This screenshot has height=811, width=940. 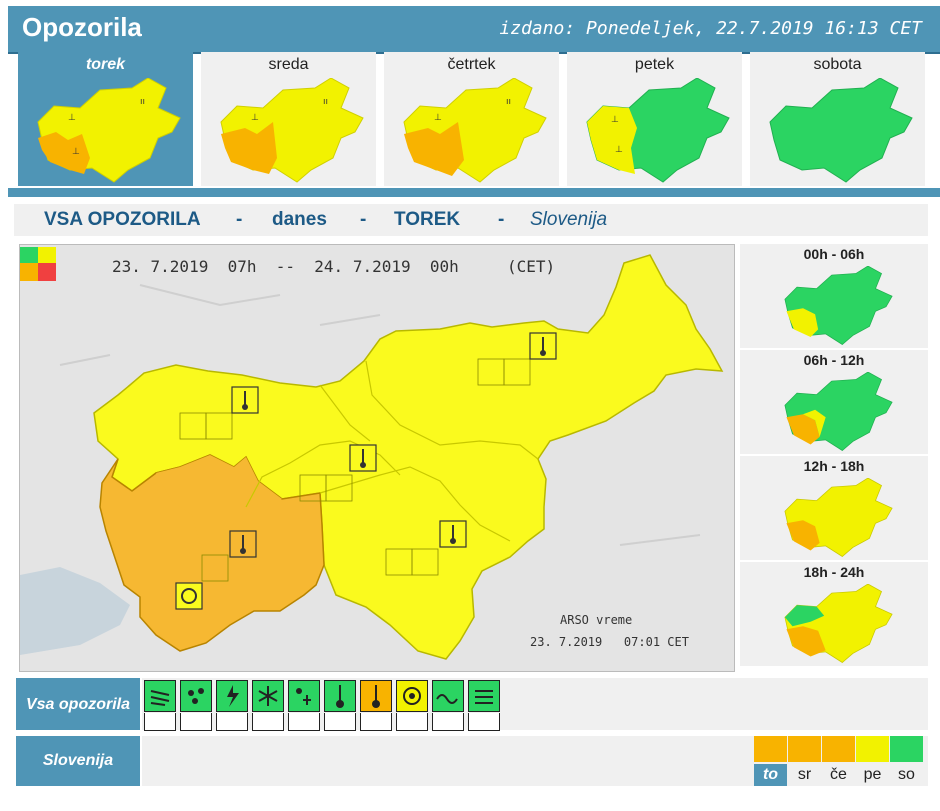 I want to click on temperature-icon: ıı, so click(x=142, y=101).